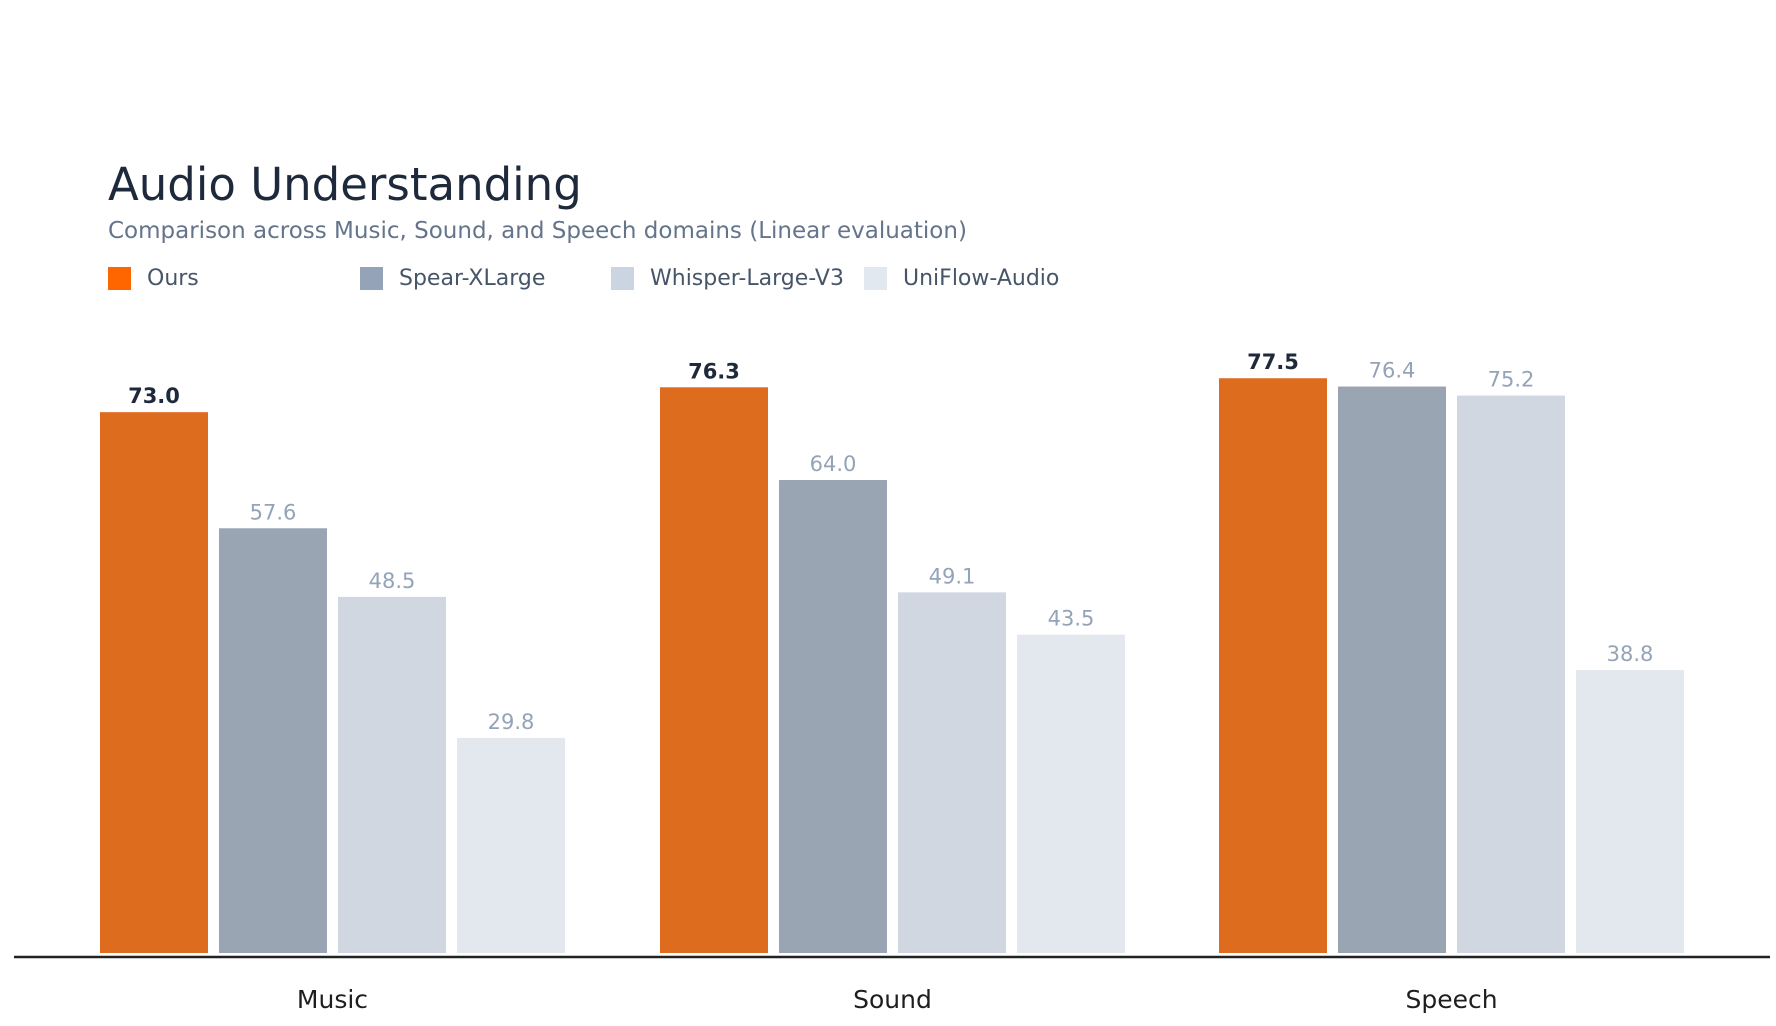 The width and height of the screenshot is (1776, 1026). I want to click on legend-item: Spear-XLarge, so click(453, 278).